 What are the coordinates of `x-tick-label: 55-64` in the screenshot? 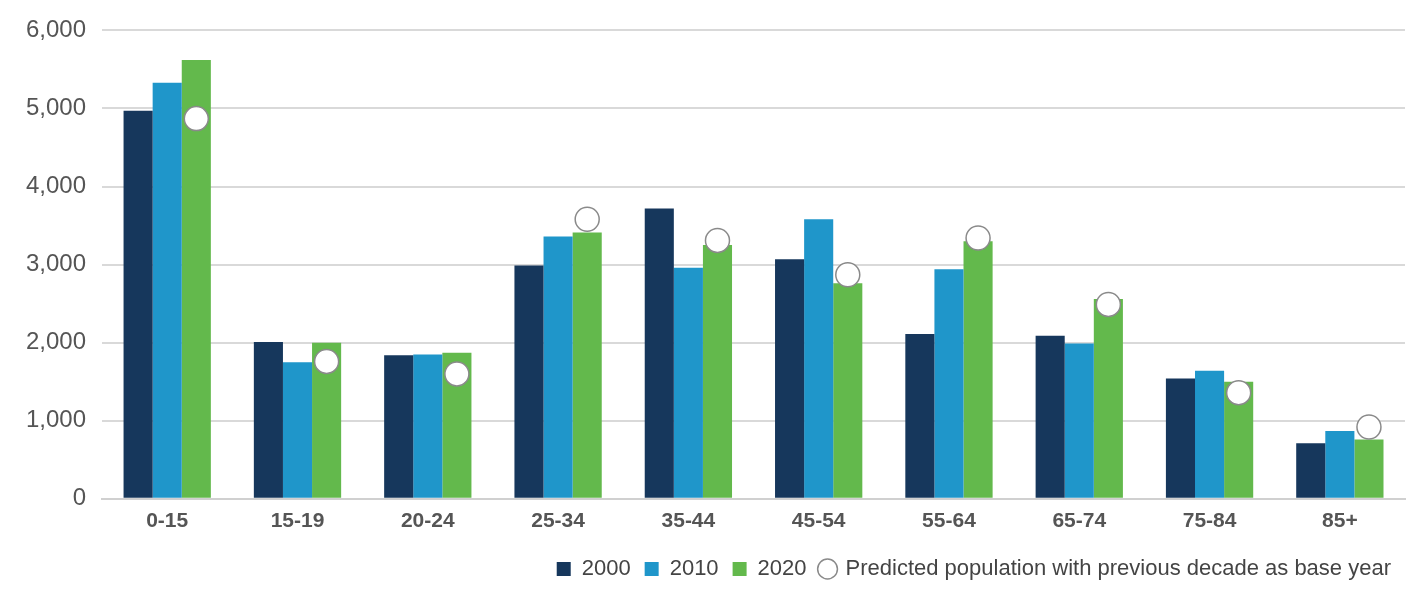 It's located at (949, 520).